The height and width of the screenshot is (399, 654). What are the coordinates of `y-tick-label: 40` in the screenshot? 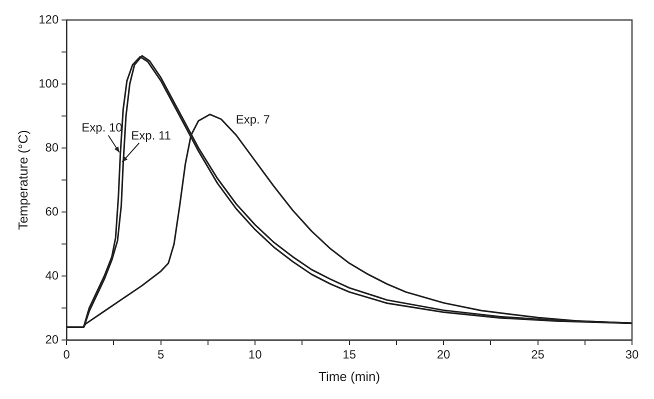 It's located at (52, 275).